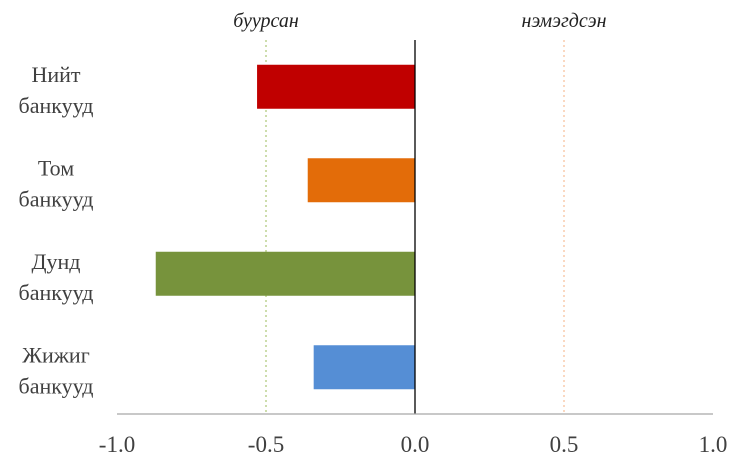 This screenshot has width=733, height=459. I want to click on category-label: Жижиг банкууд, so click(56, 370).